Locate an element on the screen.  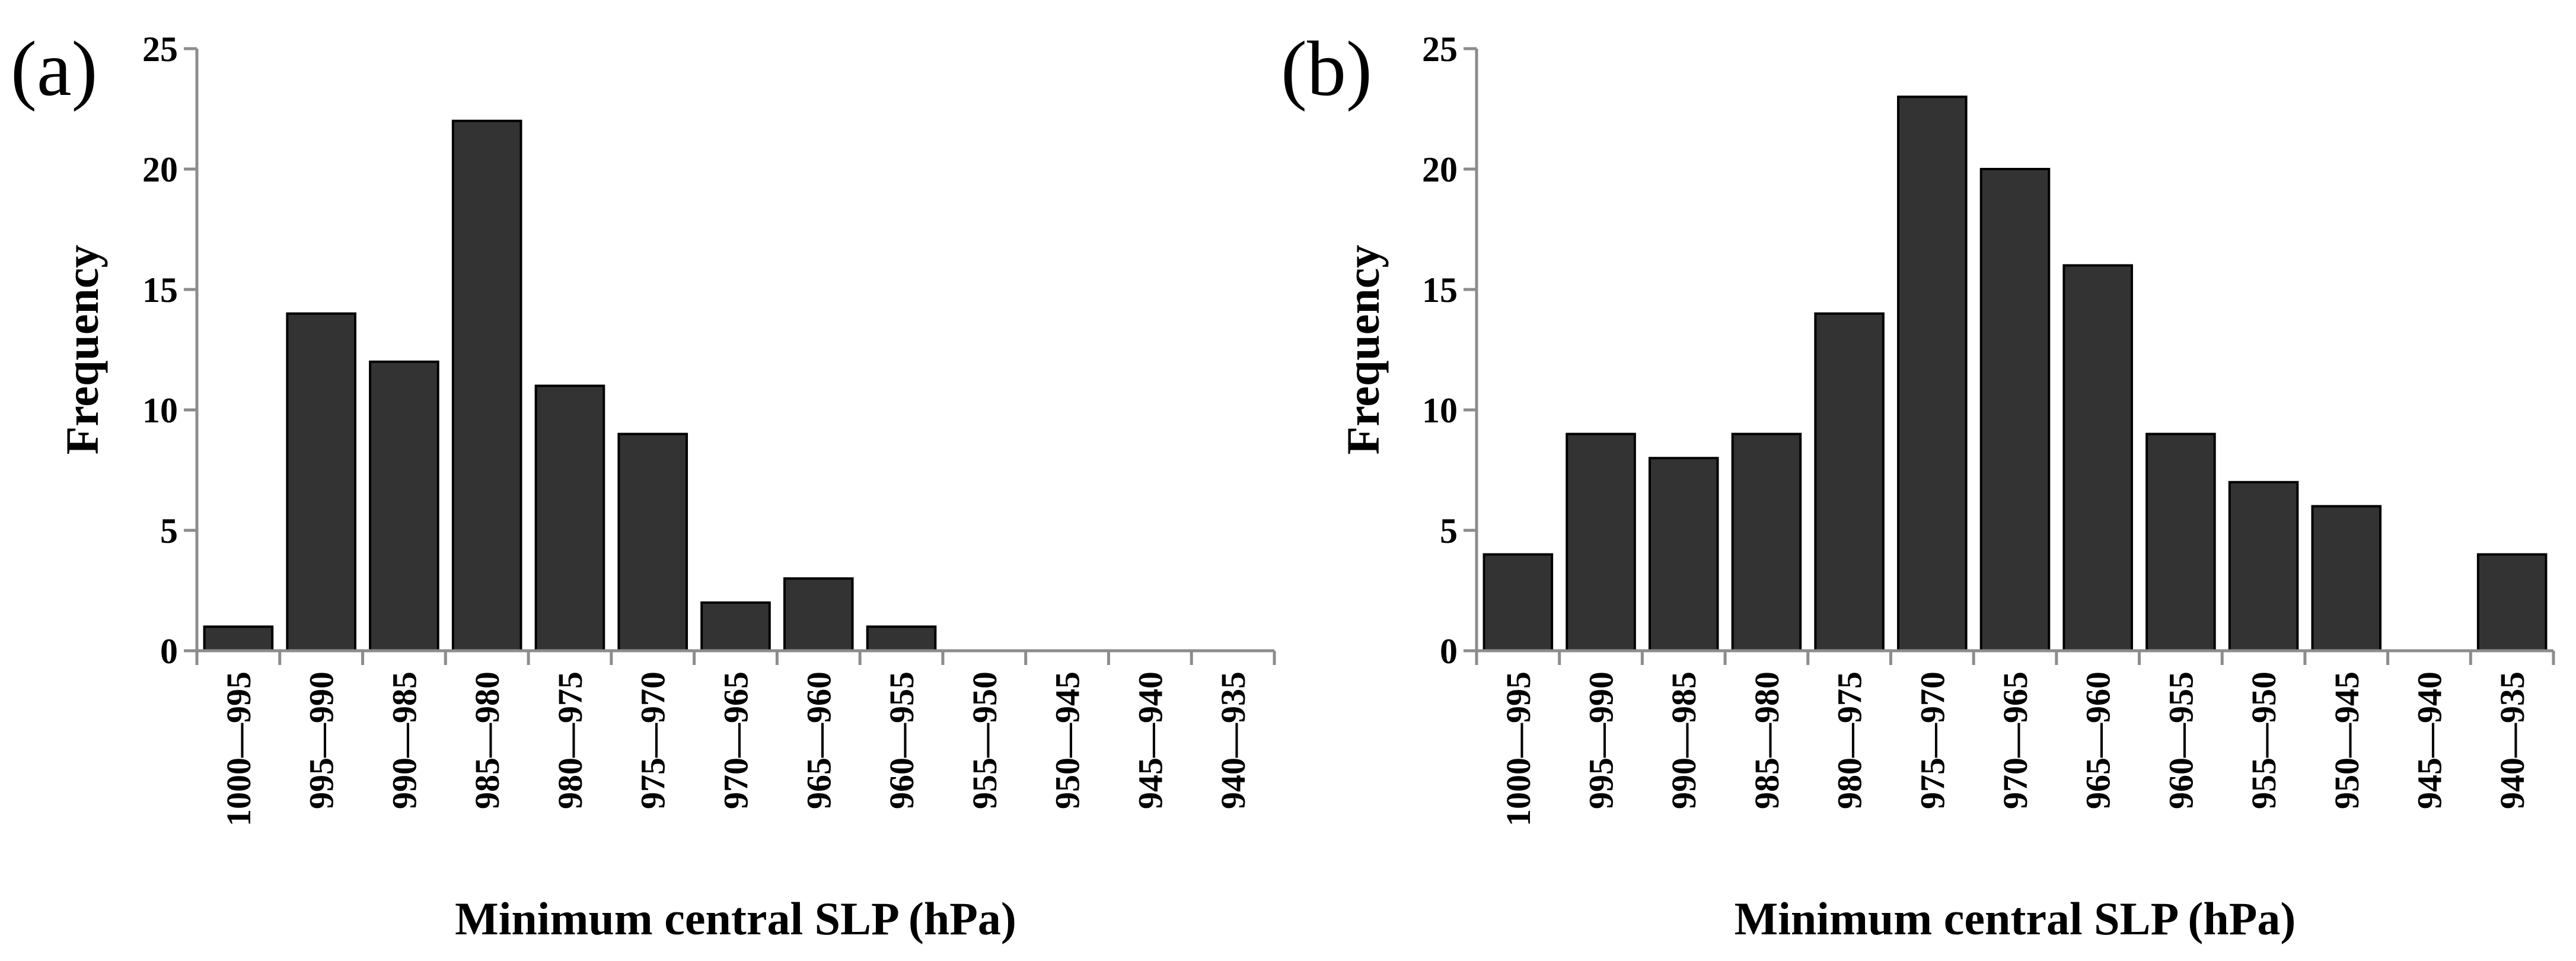
panel-label: (b) is located at coordinates (1326, 68).